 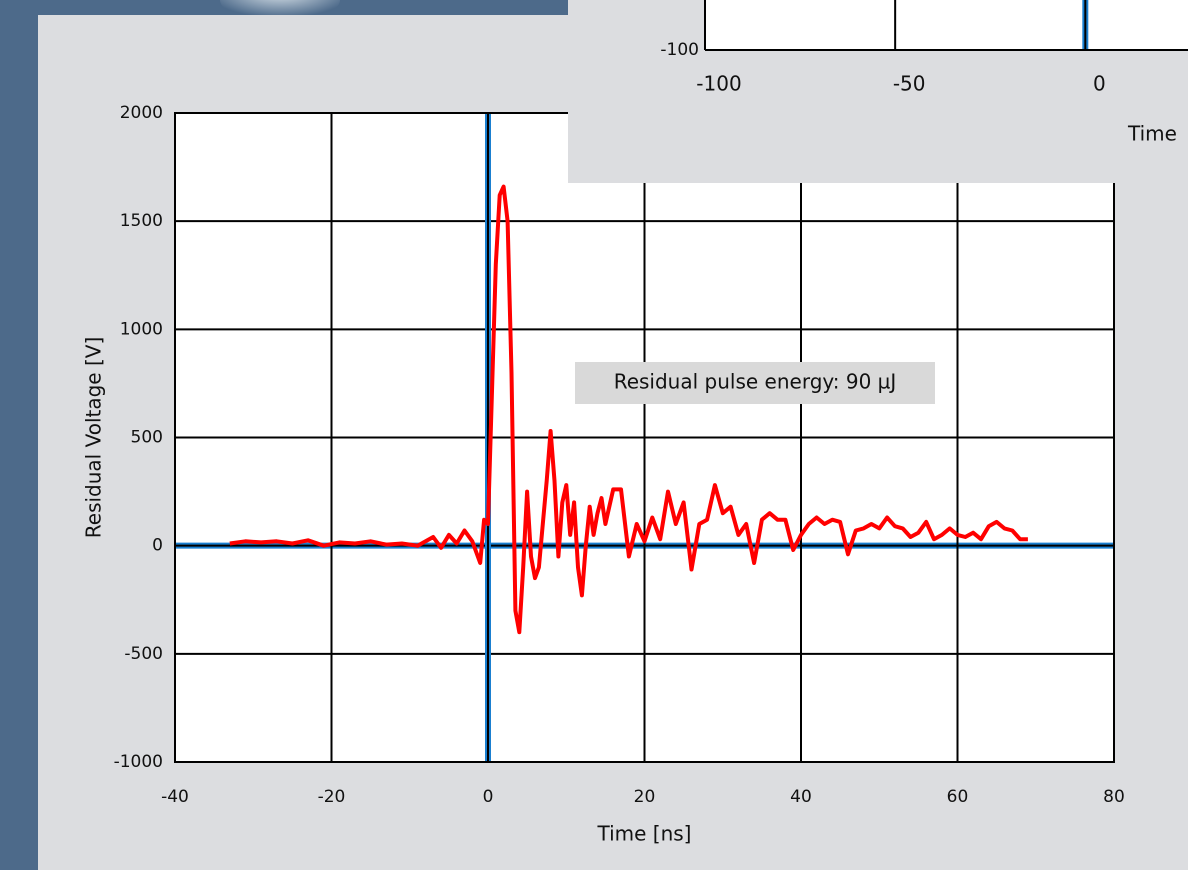 What do you see at coordinates (141, 329) in the screenshot?
I see `y-tick-label: 1000` at bounding box center [141, 329].